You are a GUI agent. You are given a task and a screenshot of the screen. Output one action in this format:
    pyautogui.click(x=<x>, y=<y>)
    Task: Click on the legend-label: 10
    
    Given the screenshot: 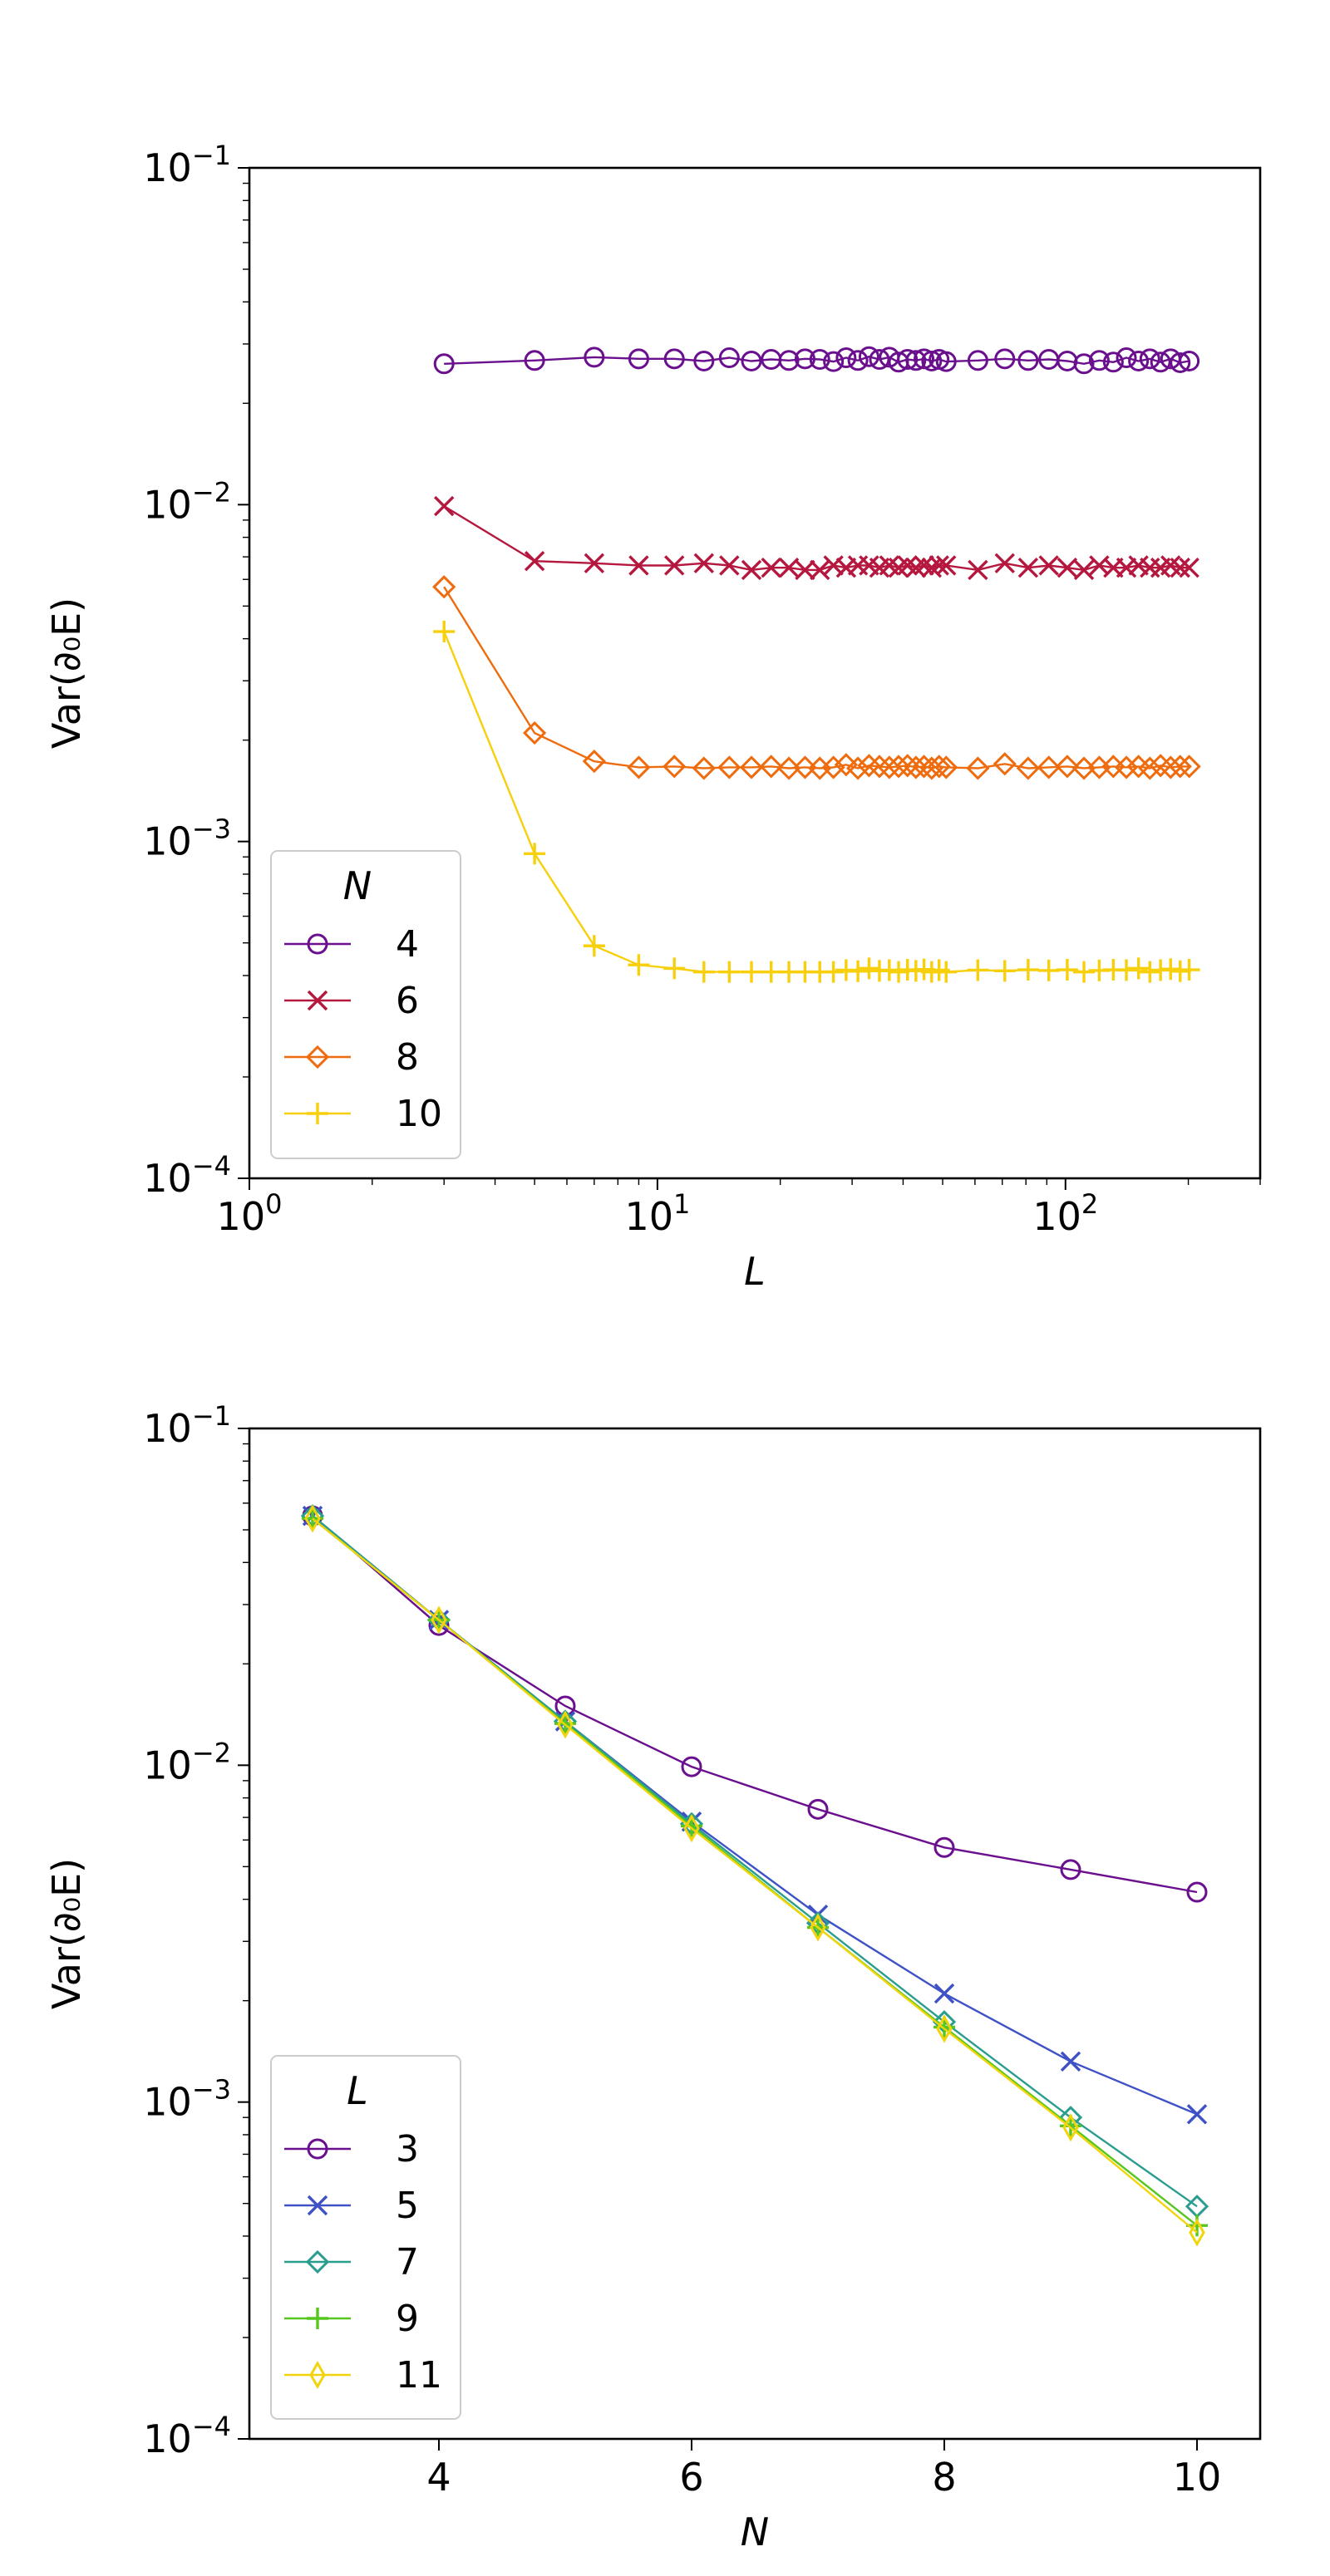 What is the action you would take?
    pyautogui.click(x=419, y=1114)
    